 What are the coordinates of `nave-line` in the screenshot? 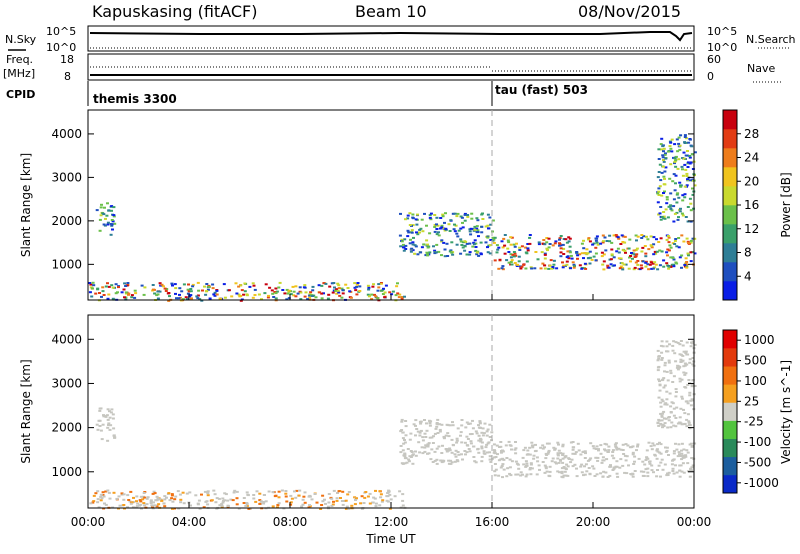 It's located at (391, 69).